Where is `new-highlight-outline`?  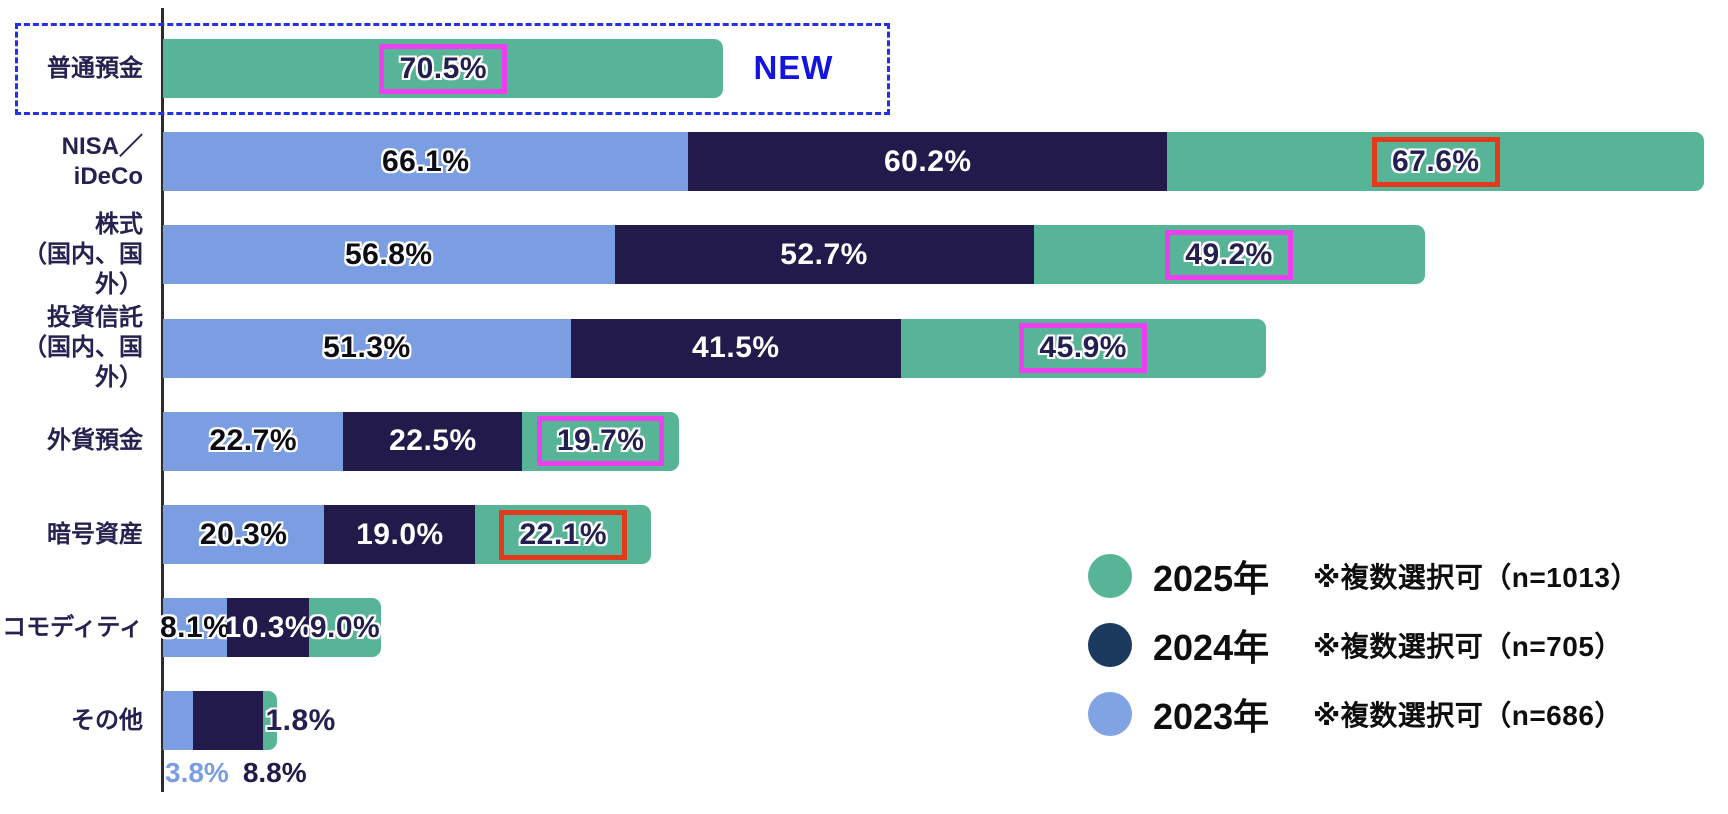
new-highlight-outline is located at coordinates (452, 69).